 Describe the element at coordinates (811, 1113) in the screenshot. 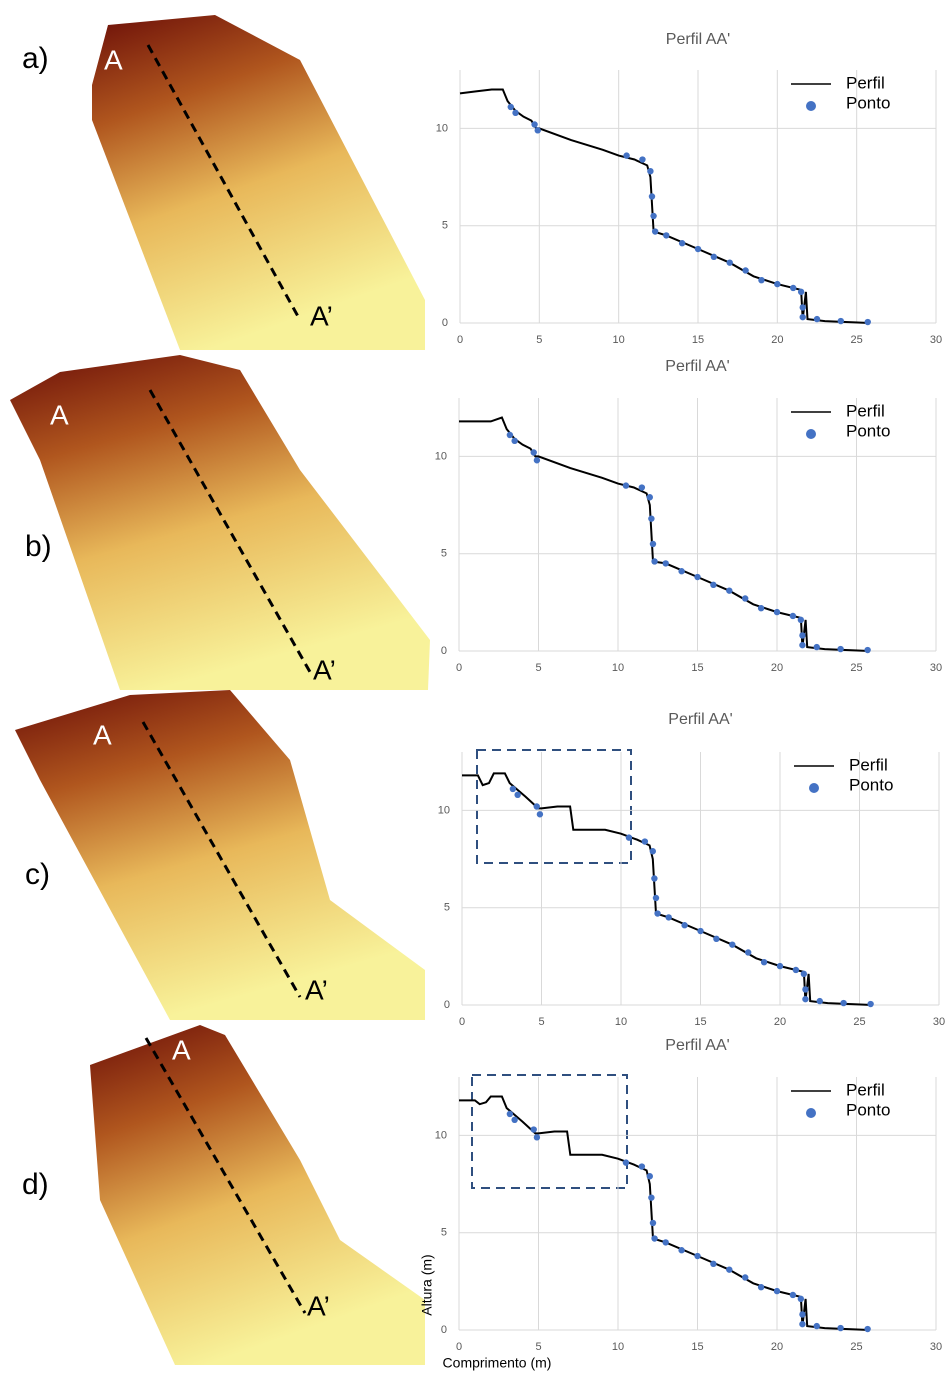

I see `legend-marker` at that location.